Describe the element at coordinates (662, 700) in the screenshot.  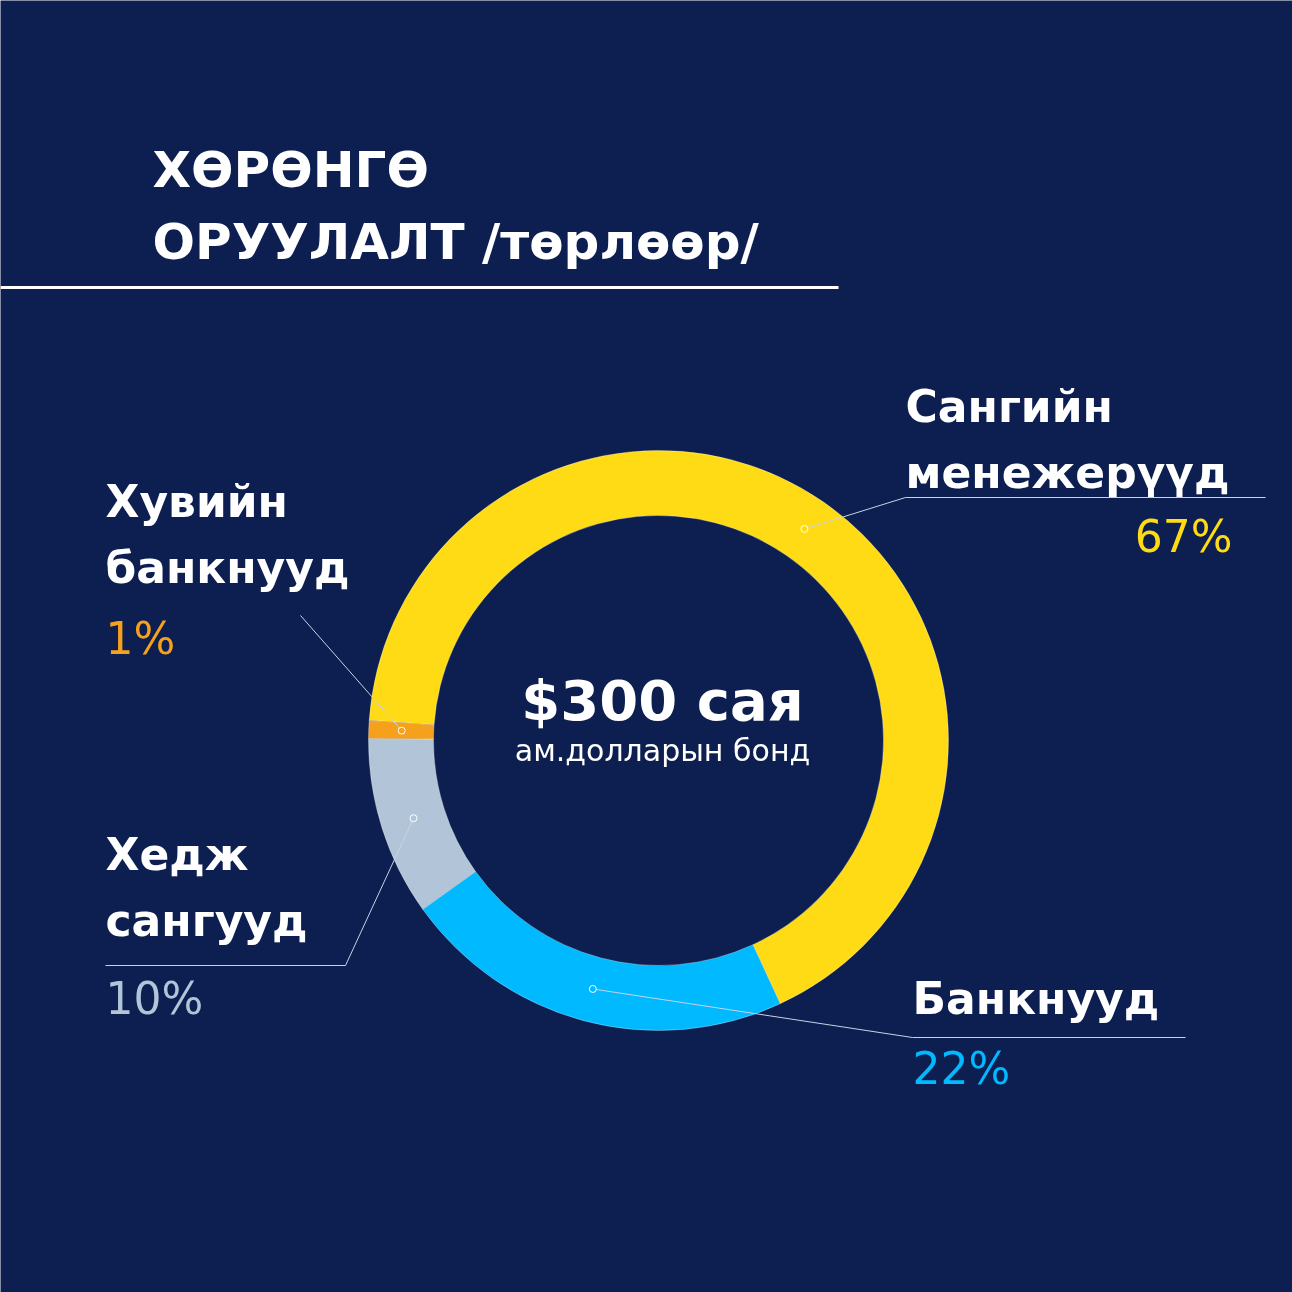
I see `text: $300 сая` at that location.